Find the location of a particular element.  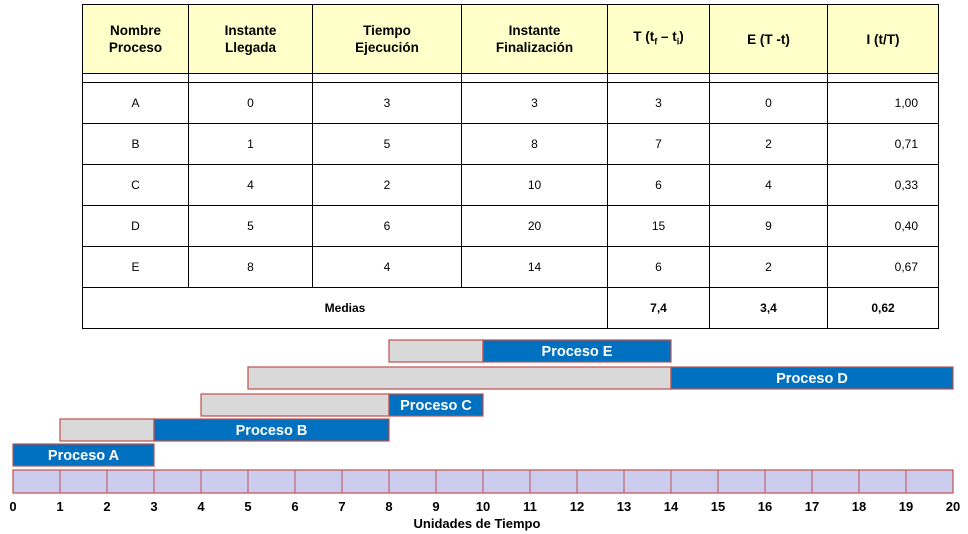

cell-name: E is located at coordinates (135, 267).